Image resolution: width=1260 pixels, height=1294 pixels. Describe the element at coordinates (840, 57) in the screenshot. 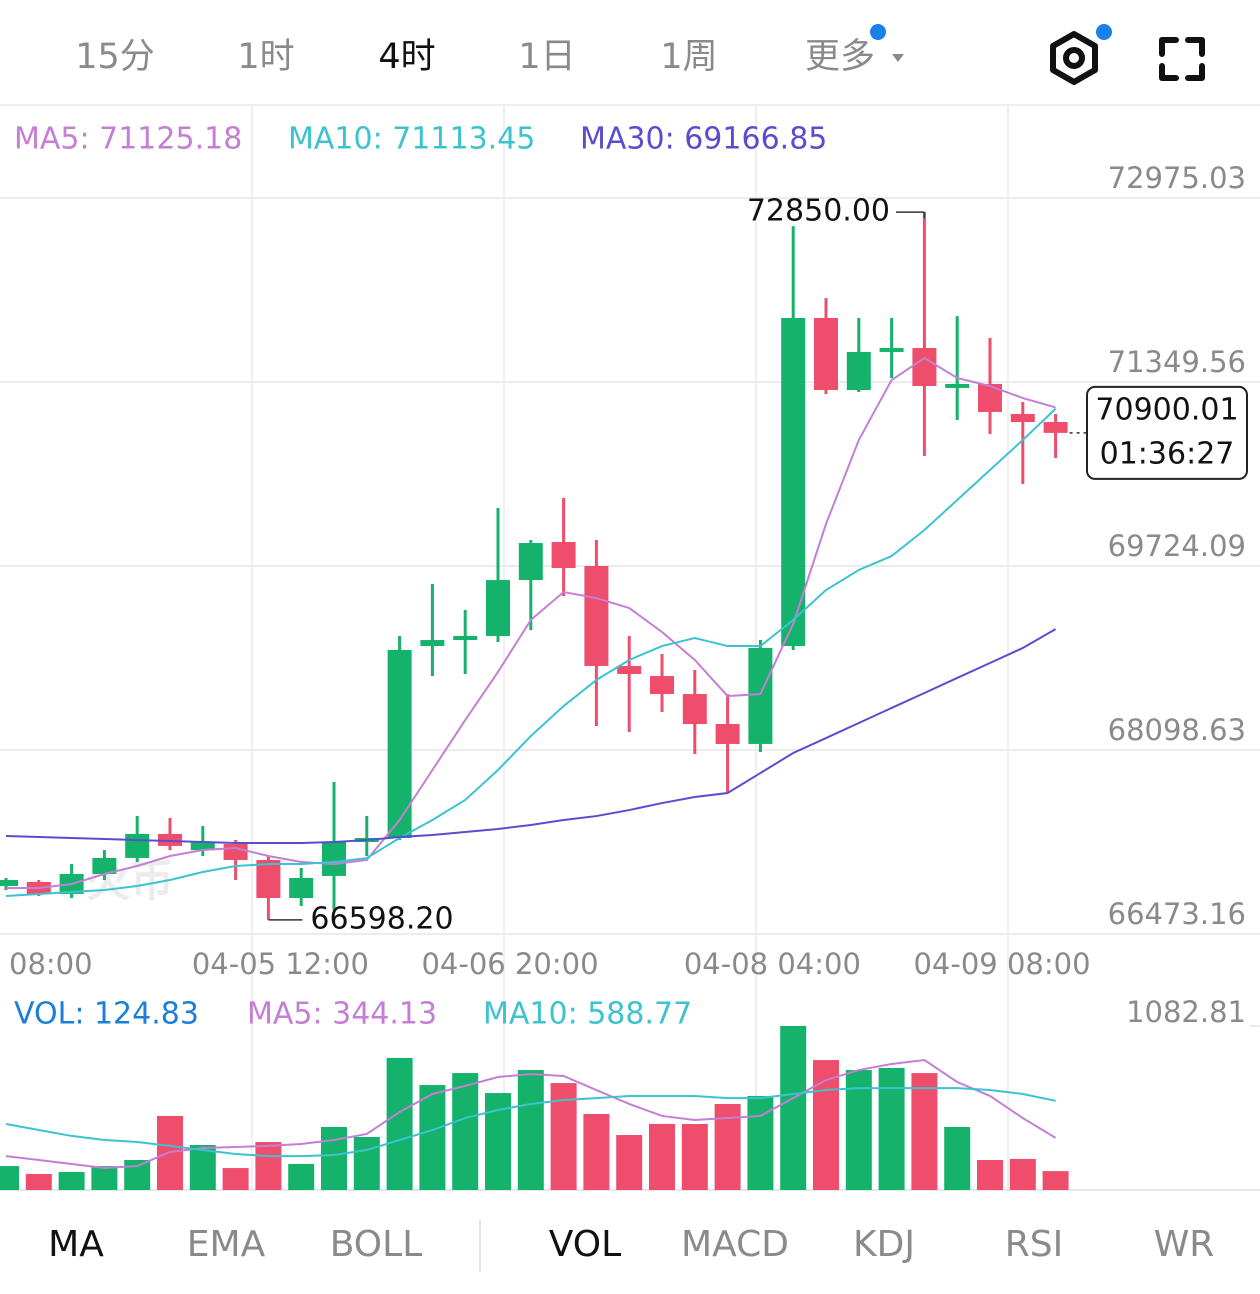

I see `timeframe-tab: 更多` at that location.